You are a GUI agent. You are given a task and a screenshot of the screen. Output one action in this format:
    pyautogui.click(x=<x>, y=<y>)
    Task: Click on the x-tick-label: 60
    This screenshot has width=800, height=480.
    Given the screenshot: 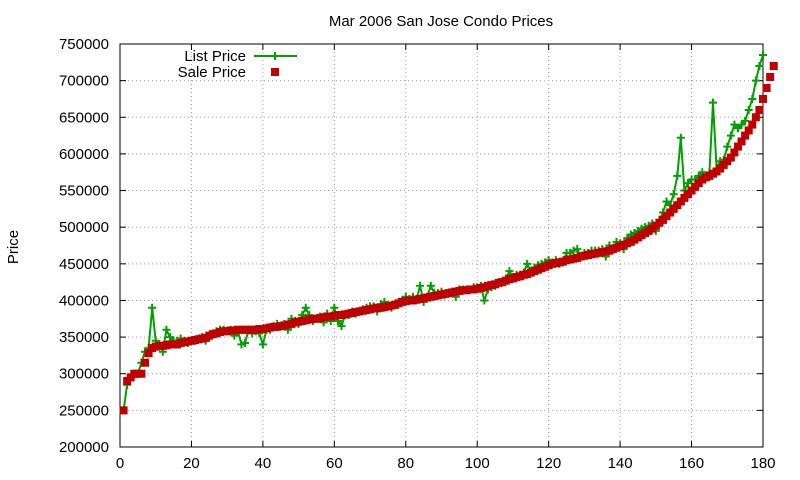 What is the action you would take?
    pyautogui.click(x=334, y=463)
    